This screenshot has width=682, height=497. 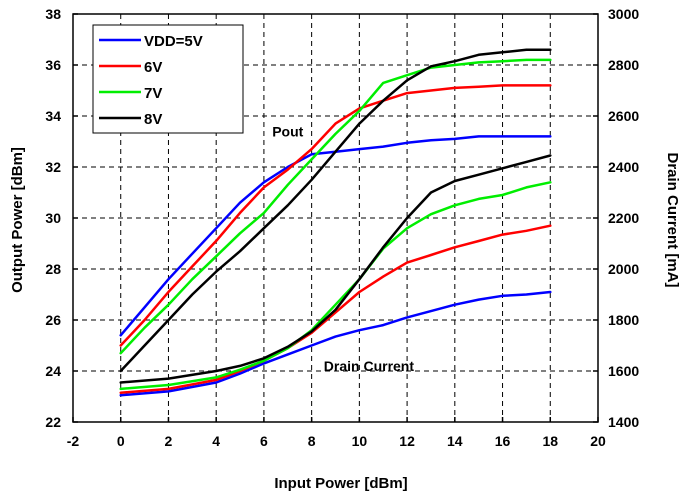 I want to click on drain-current-series-line, so click(x=335, y=343).